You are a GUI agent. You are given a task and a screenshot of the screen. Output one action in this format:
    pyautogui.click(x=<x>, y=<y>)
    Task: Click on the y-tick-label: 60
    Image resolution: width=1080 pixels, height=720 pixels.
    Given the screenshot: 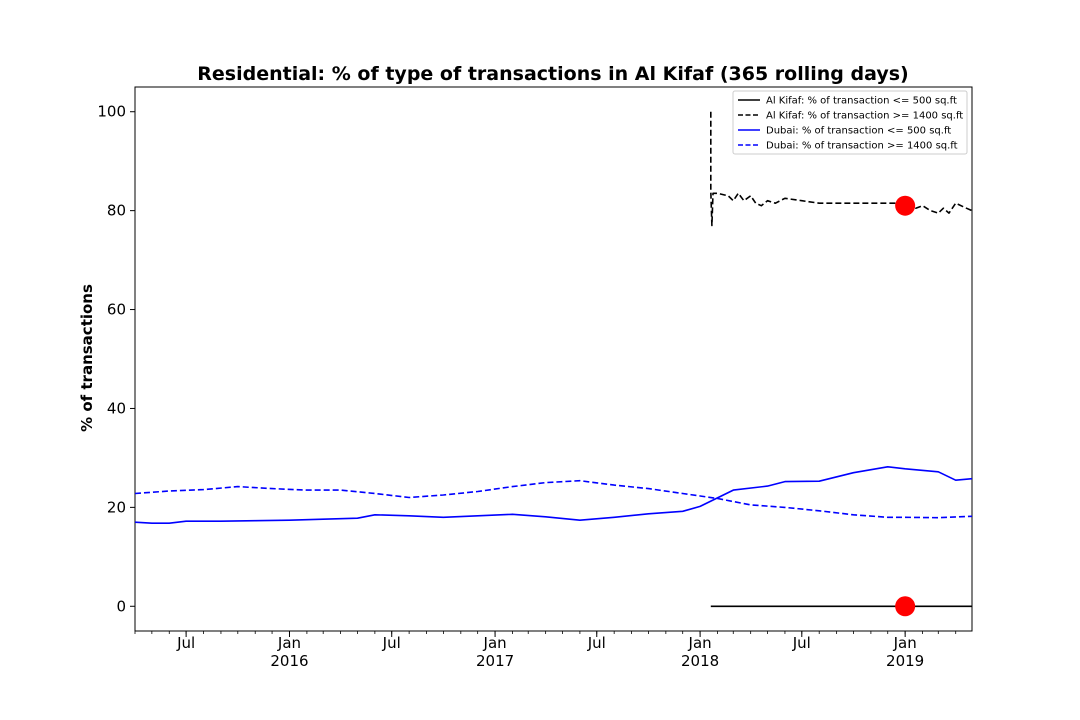 What is the action you would take?
    pyautogui.click(x=116, y=310)
    